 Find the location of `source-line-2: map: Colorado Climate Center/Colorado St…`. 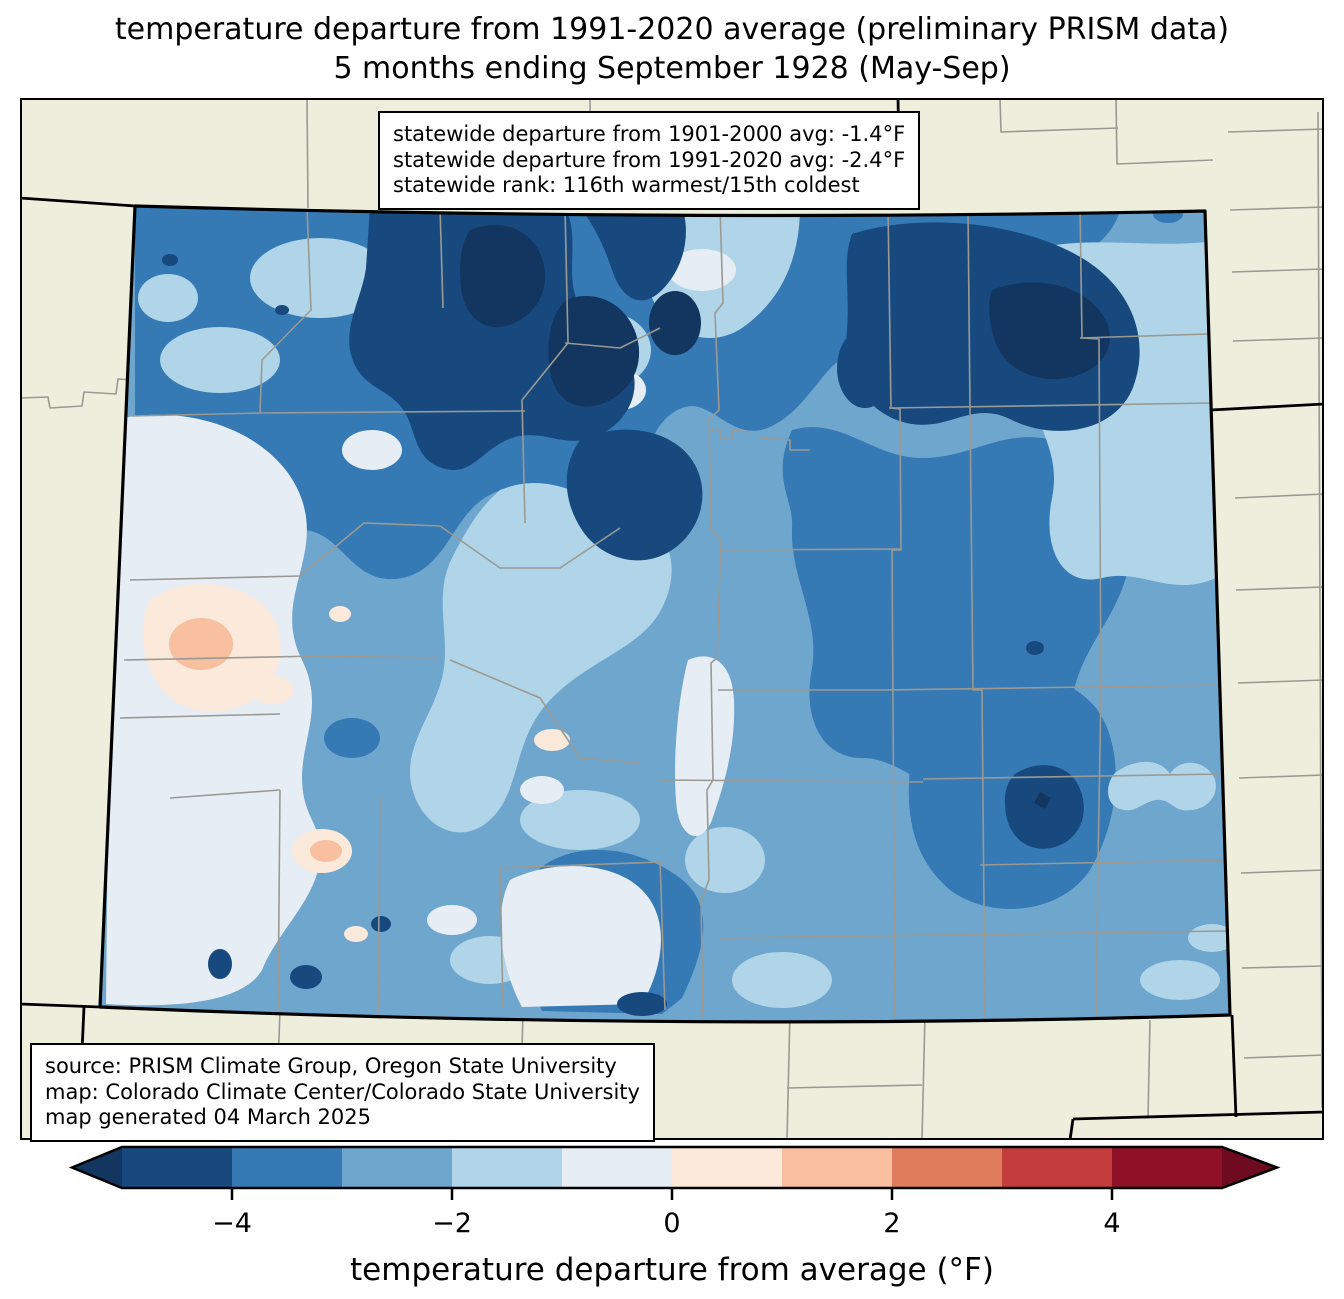

source-line-2: map: Colorado Climate Center/Colorado St… is located at coordinates (342, 1091).